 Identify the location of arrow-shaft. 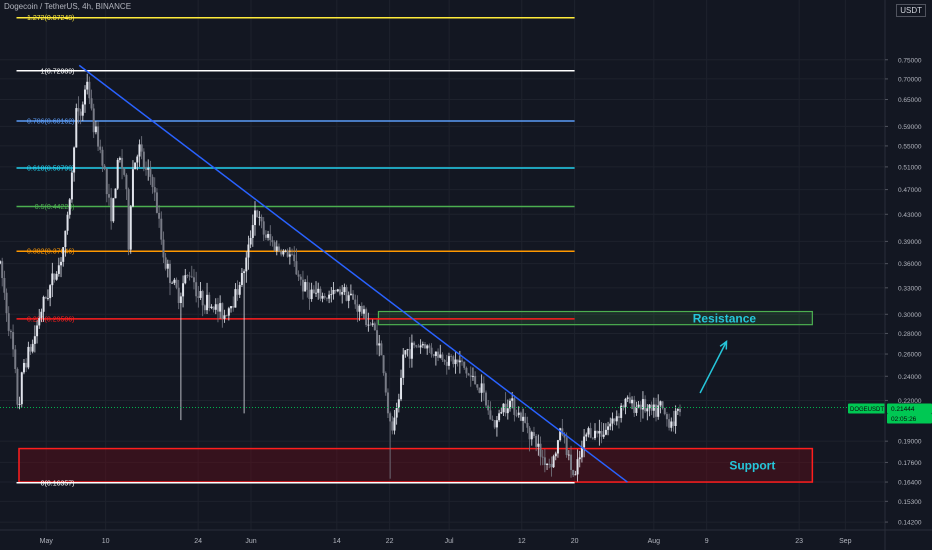
(713, 367).